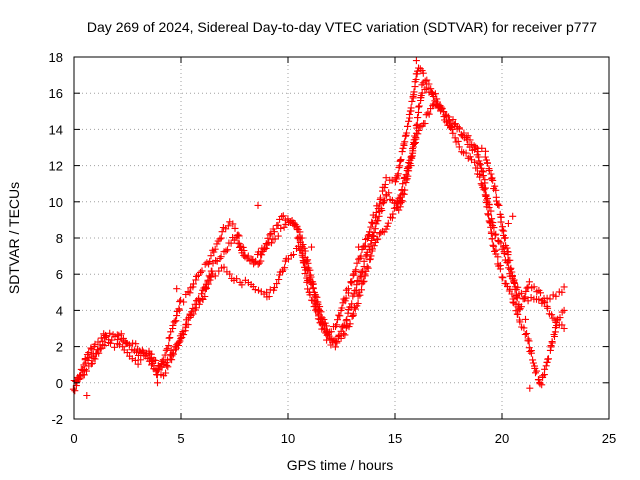  Describe the element at coordinates (395, 438) in the screenshot. I see `x-tick-label: 15` at that location.